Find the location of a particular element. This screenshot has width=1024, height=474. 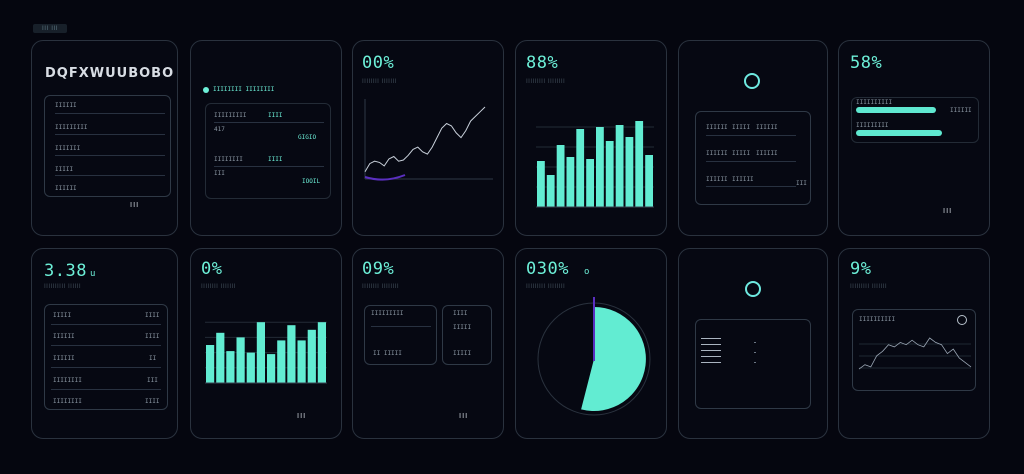

card-line-panel: 9% IIIIIIIII IIIIIII IIIIIIIIII is located at coordinates (914, 343).